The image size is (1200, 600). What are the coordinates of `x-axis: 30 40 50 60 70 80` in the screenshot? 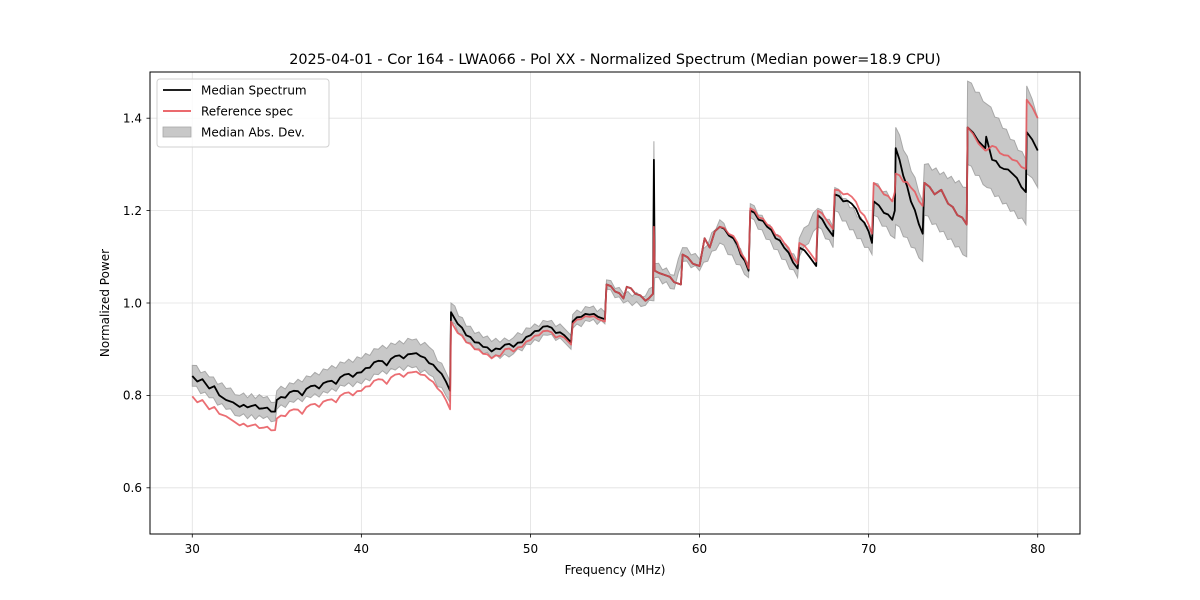 It's located at (615, 545).